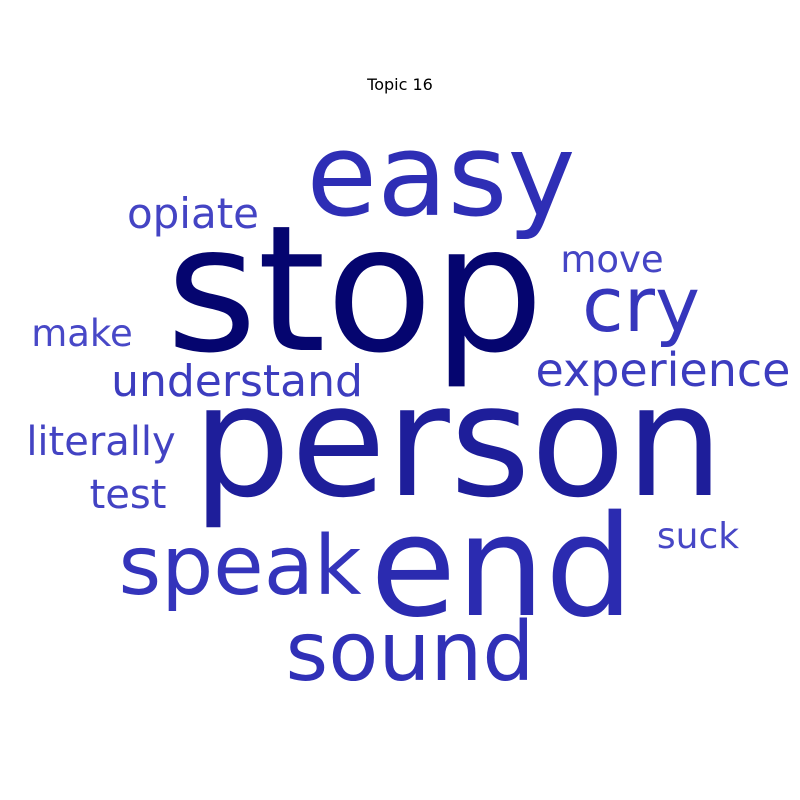 The image size is (800, 800). Describe the element at coordinates (82, 333) in the screenshot. I see `word-make: make` at that location.